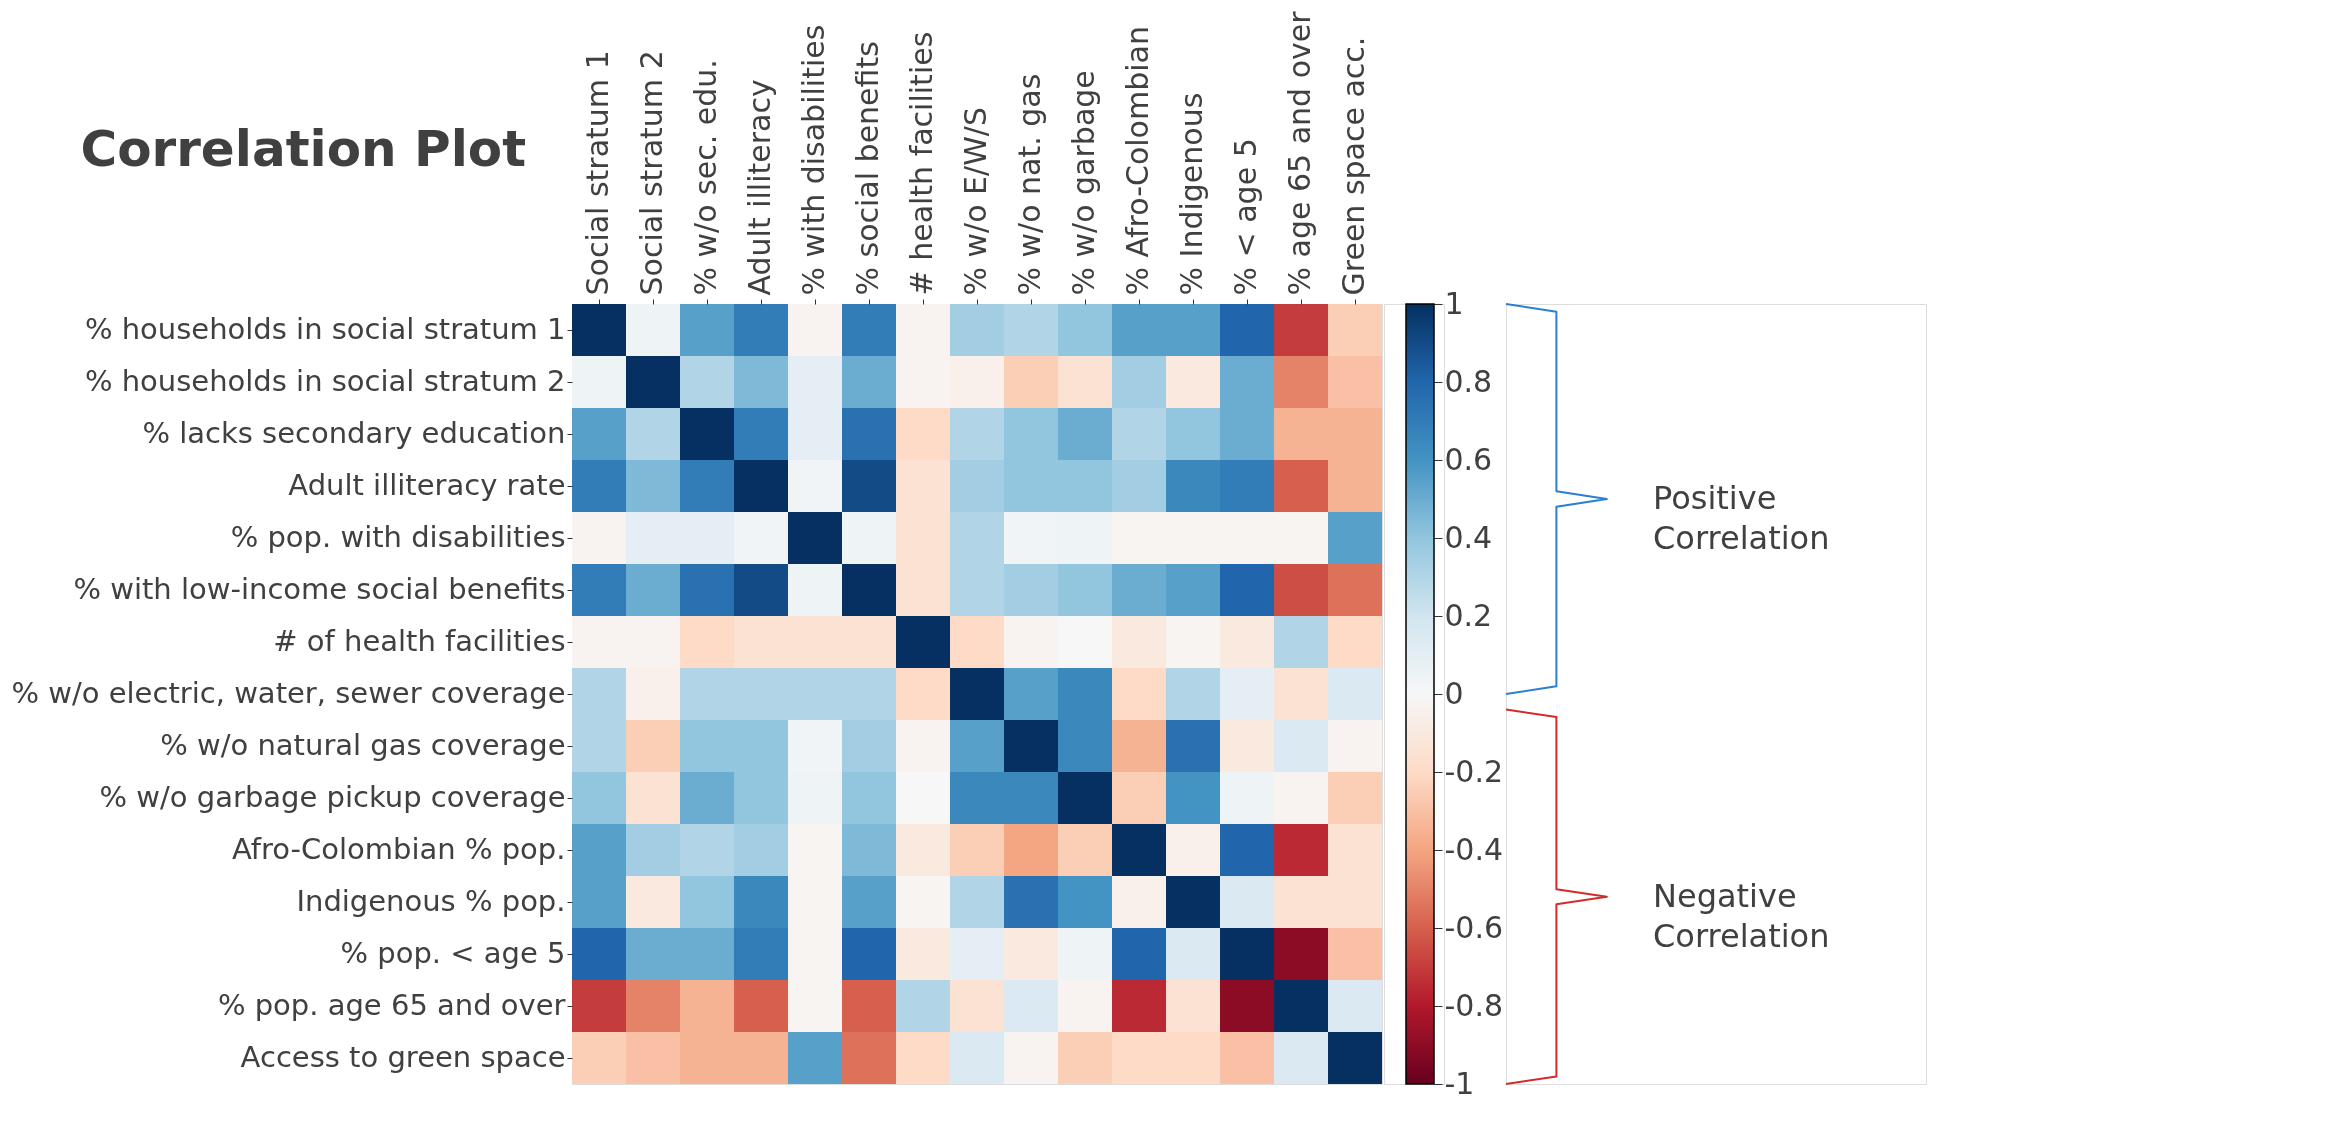 Image resolution: width=2333 pixels, height=1147 pixels. I want to click on x-tick-label: % w/o sec. edu., so click(705, 177).